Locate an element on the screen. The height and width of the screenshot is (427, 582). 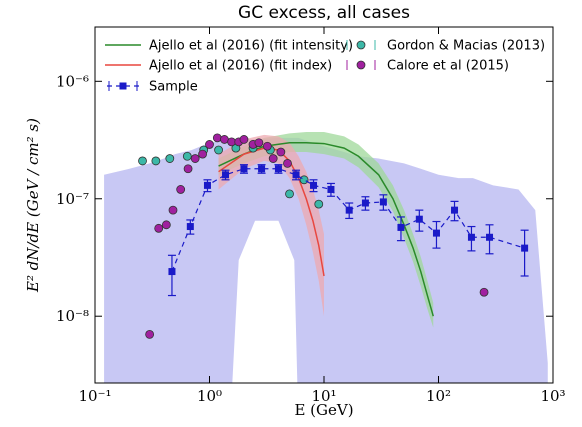
legend-label: Gordon & Macias (2013) is located at coordinates (466, 46).